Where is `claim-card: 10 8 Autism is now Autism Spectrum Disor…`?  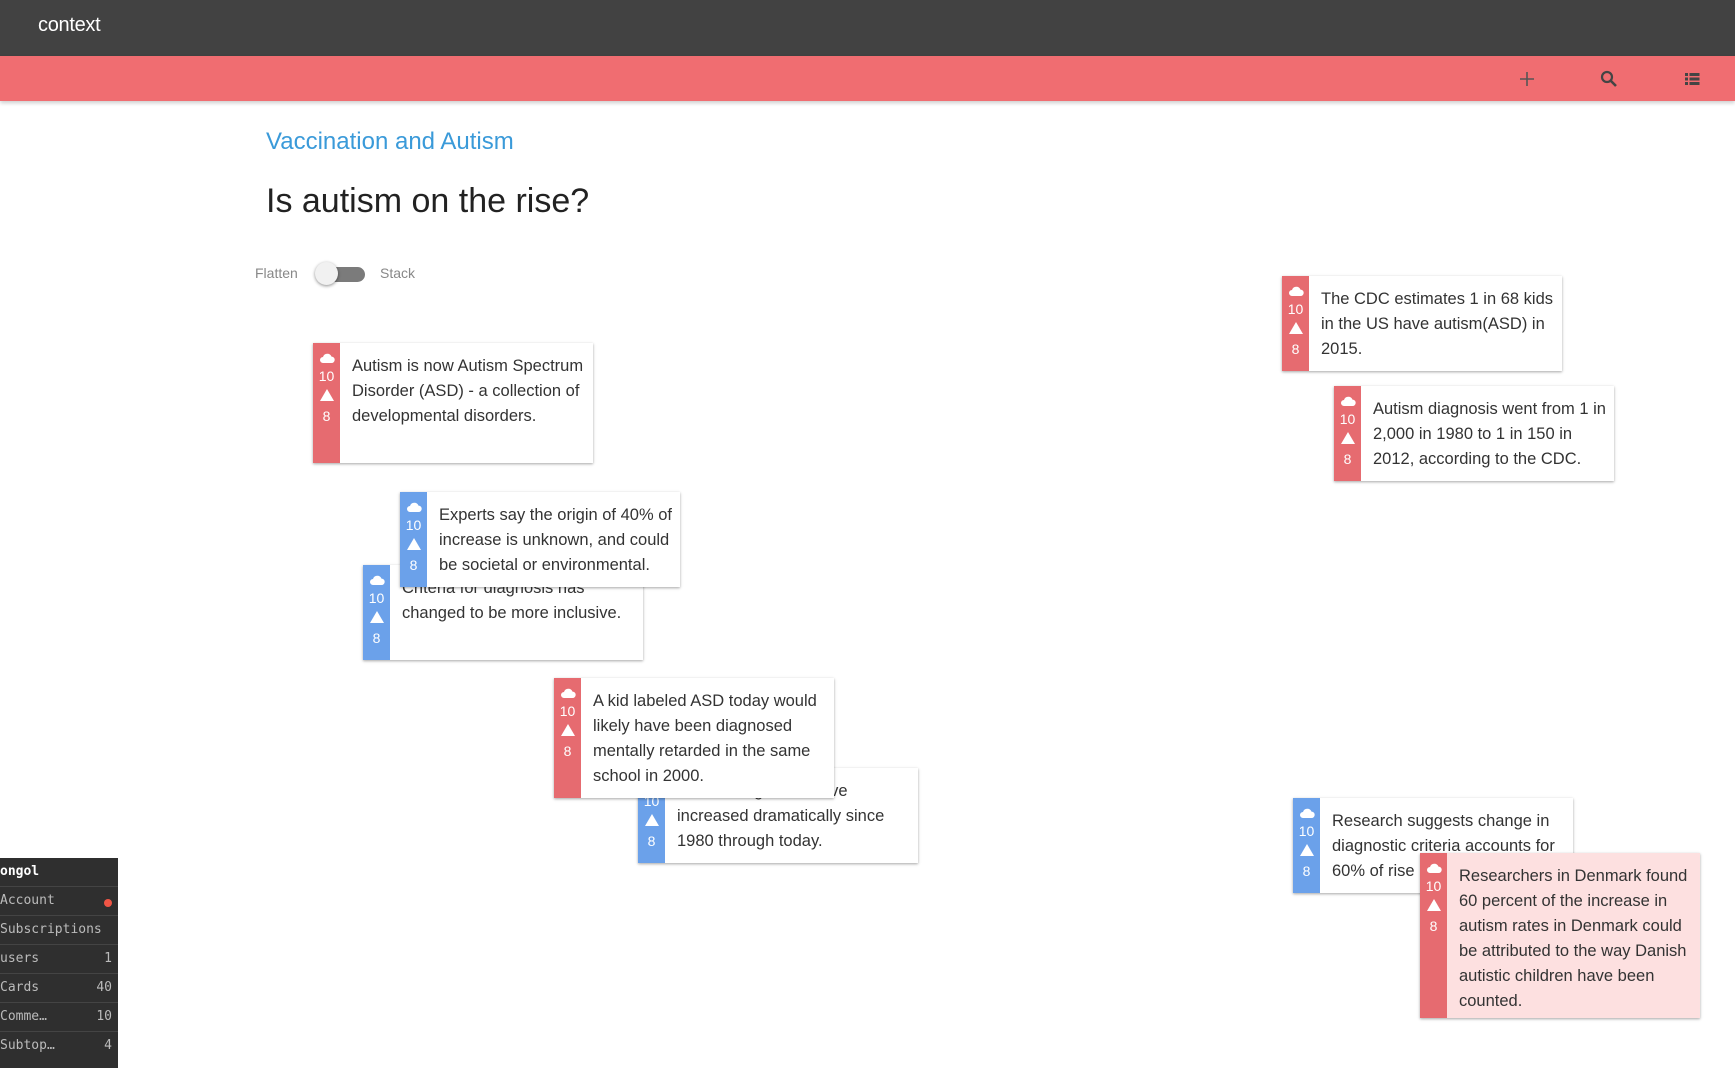
claim-card: 10 8 Autism is now Autism Spectrum Disor… is located at coordinates (453, 403).